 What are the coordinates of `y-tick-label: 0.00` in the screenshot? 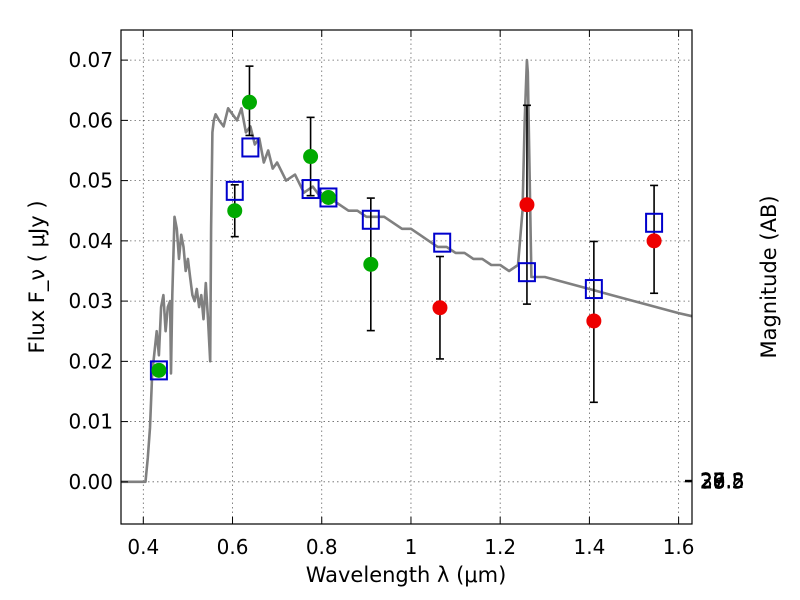 It's located at (90, 482).